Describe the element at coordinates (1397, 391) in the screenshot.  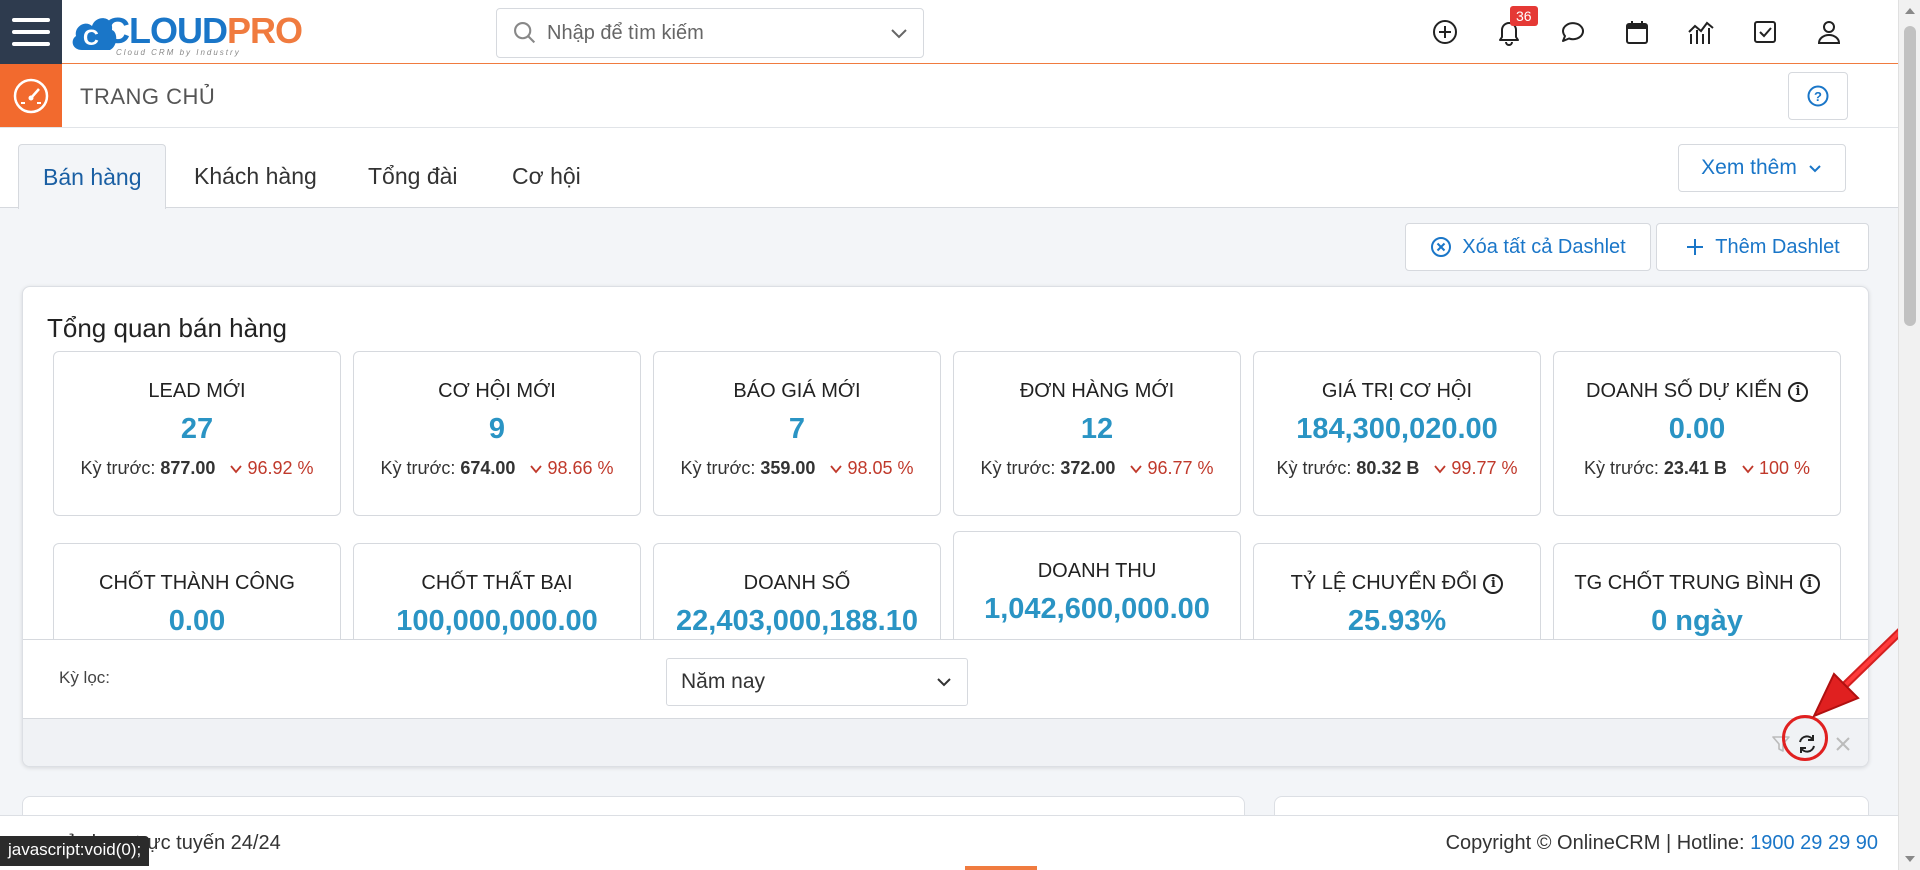
I see `kpi-label: GIÁ TRỊ CƠ HỘI` at that location.